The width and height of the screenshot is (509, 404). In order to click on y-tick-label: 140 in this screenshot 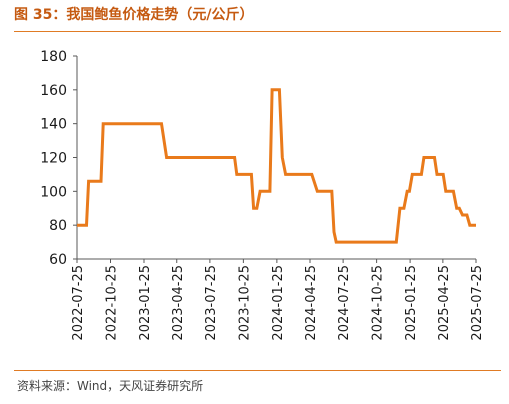, I will do `click(53, 125)`.